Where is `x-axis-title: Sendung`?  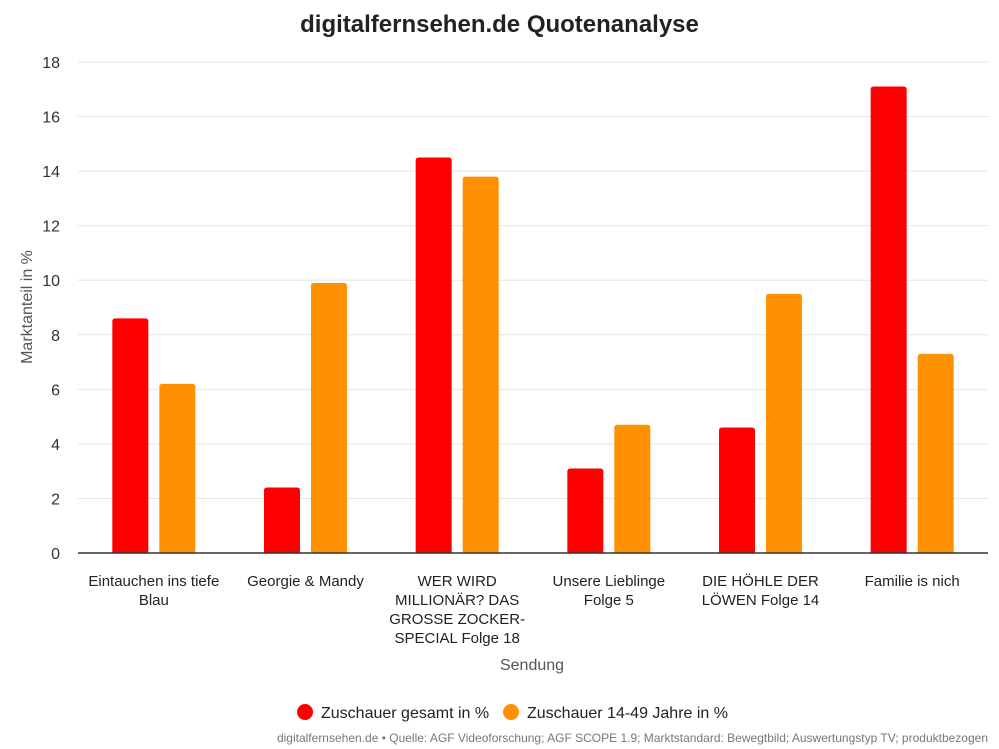
x-axis-title: Sendung is located at coordinates (532, 665).